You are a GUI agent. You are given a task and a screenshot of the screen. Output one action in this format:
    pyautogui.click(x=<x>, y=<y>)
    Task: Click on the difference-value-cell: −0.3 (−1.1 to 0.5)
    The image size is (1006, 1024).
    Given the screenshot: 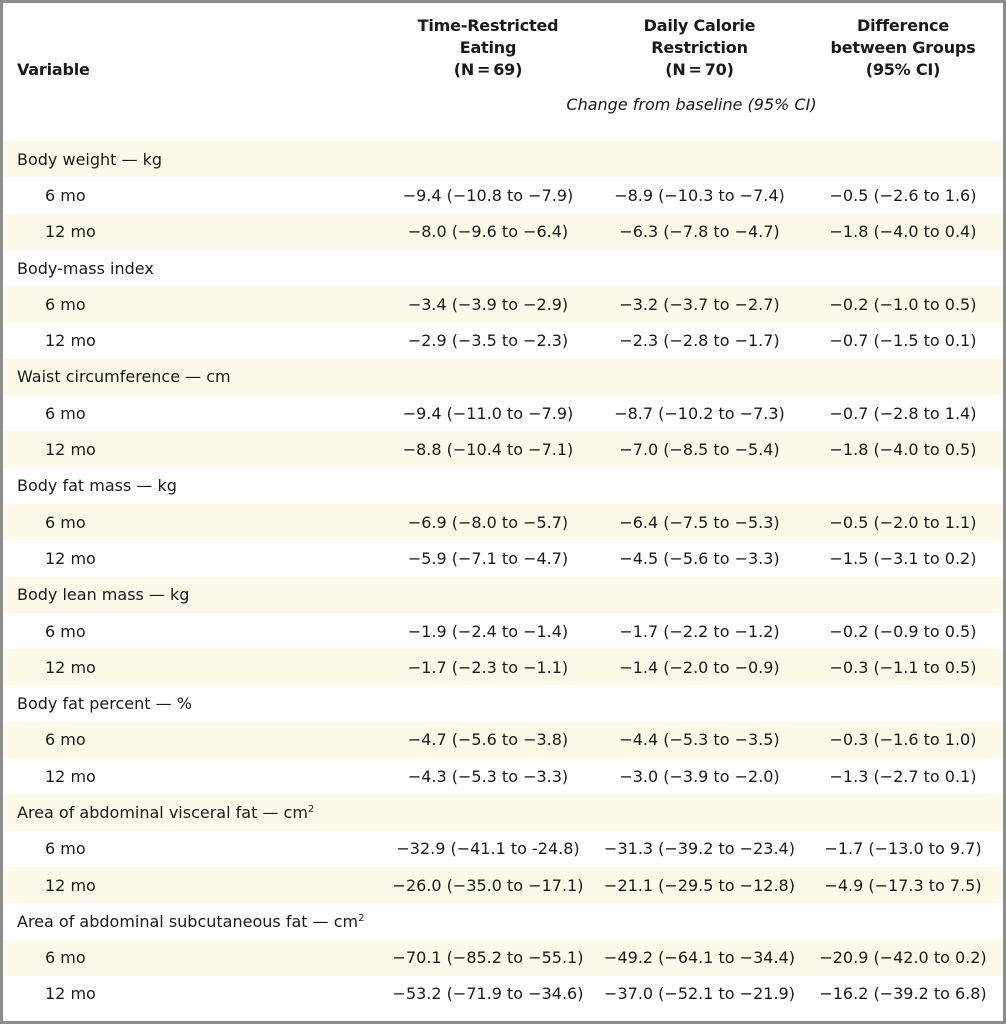 What is the action you would take?
    pyautogui.click(x=903, y=667)
    